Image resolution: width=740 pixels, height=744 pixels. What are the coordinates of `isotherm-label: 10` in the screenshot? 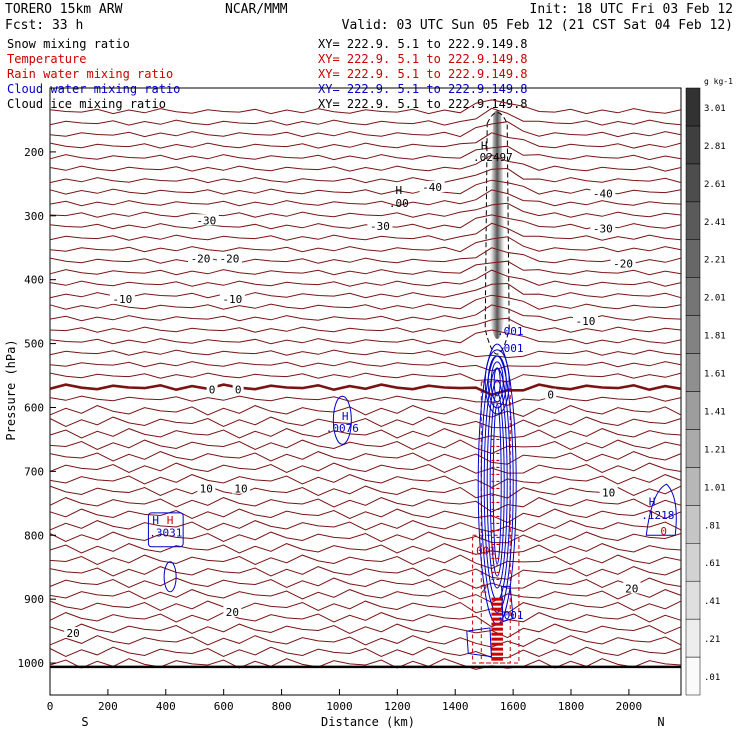 It's located at (240, 489).